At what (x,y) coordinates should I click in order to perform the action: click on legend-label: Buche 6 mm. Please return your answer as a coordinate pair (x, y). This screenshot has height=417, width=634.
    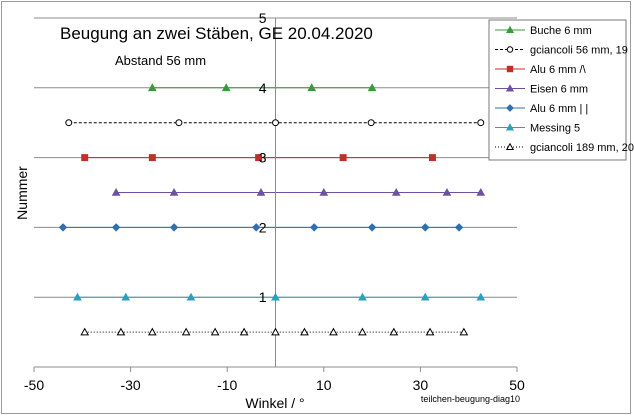
    Looking at the image, I should click on (561, 31).